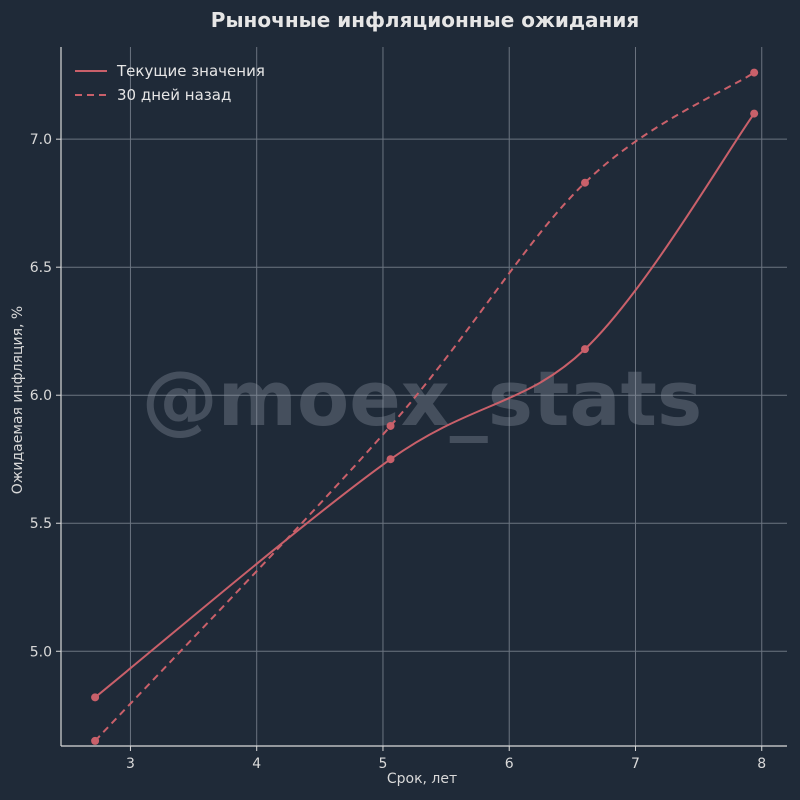 The width and height of the screenshot is (800, 800). Describe the element at coordinates (170, 83) in the screenshot. I see `legend: Текущие значения 30 дней назад` at that location.